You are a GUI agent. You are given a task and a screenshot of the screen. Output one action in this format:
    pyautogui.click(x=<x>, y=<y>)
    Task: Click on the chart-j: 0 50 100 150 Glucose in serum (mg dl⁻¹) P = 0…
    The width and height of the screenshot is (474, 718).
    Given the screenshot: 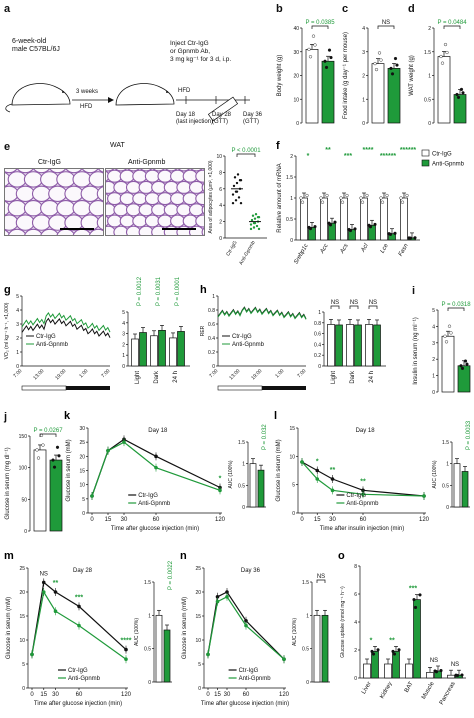 What is the action you would take?
    pyautogui.click(x=34, y=481)
    